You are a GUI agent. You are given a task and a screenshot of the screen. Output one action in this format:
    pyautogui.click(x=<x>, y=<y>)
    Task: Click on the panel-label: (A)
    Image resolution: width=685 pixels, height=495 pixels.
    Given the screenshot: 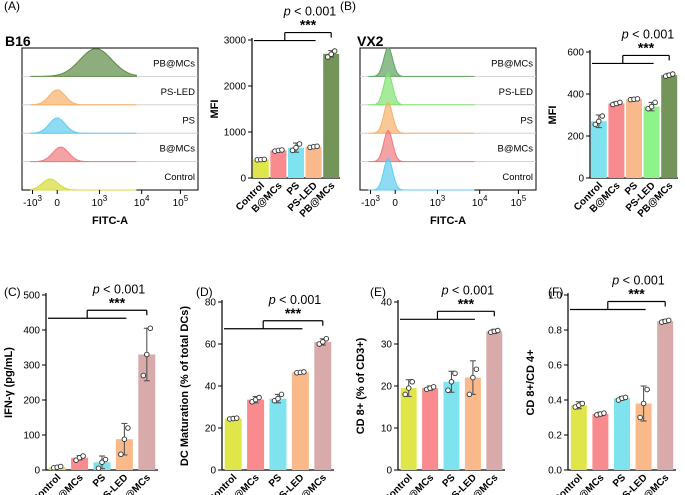 What is the action you would take?
    pyautogui.click(x=12, y=6)
    